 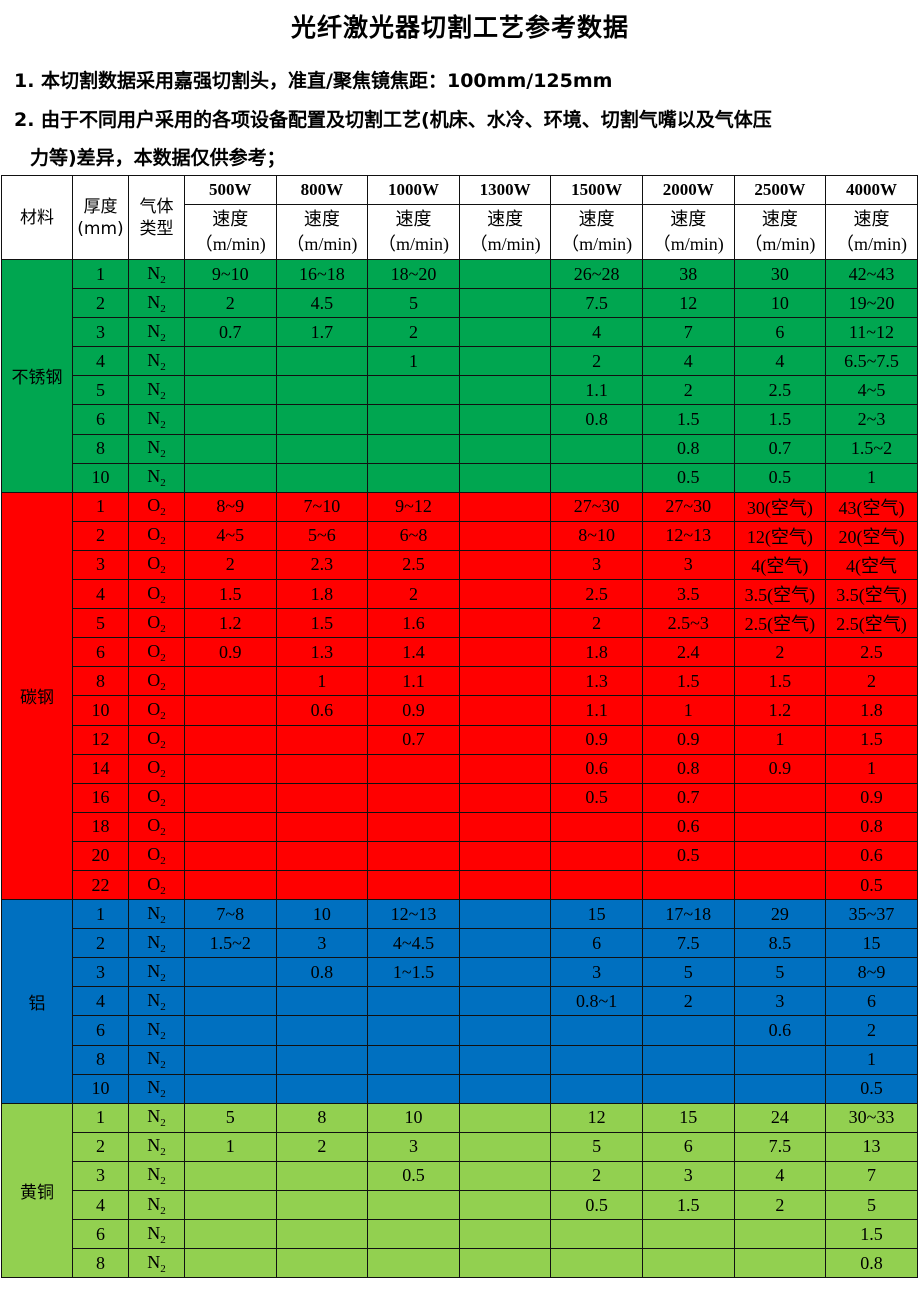 What do you see at coordinates (100, 1176) in the screenshot?
I see `thickness-cell: 3` at bounding box center [100, 1176].